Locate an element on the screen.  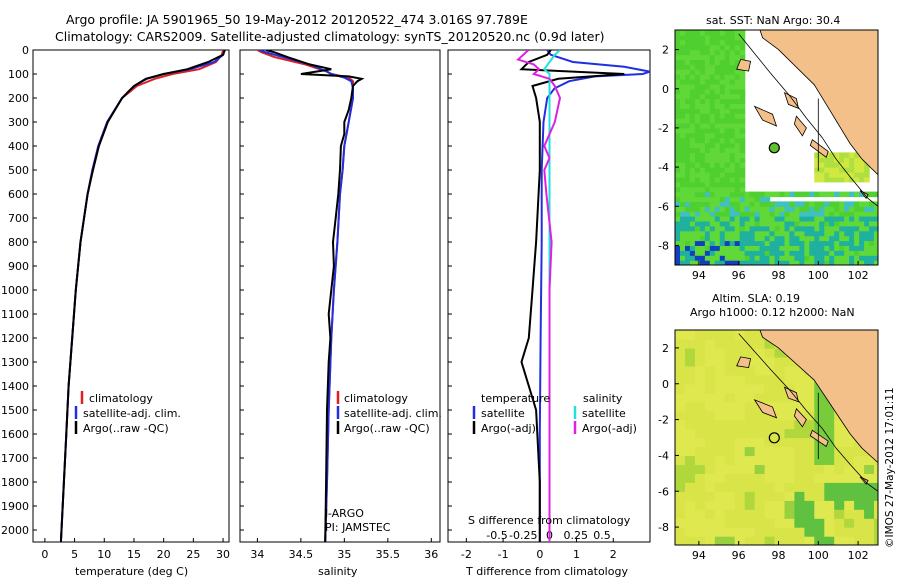
map-lat-tick-label: 0 is located at coordinates (665, 89).